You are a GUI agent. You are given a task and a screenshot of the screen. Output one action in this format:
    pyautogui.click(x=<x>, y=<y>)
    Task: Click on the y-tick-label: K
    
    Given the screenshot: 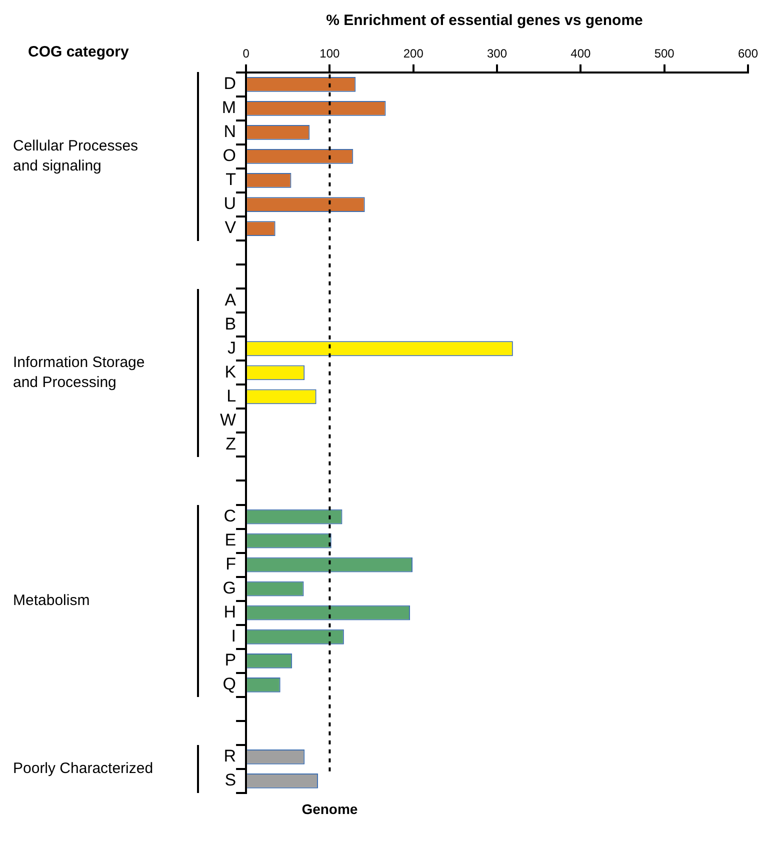 What is the action you would take?
    pyautogui.click(x=230, y=372)
    